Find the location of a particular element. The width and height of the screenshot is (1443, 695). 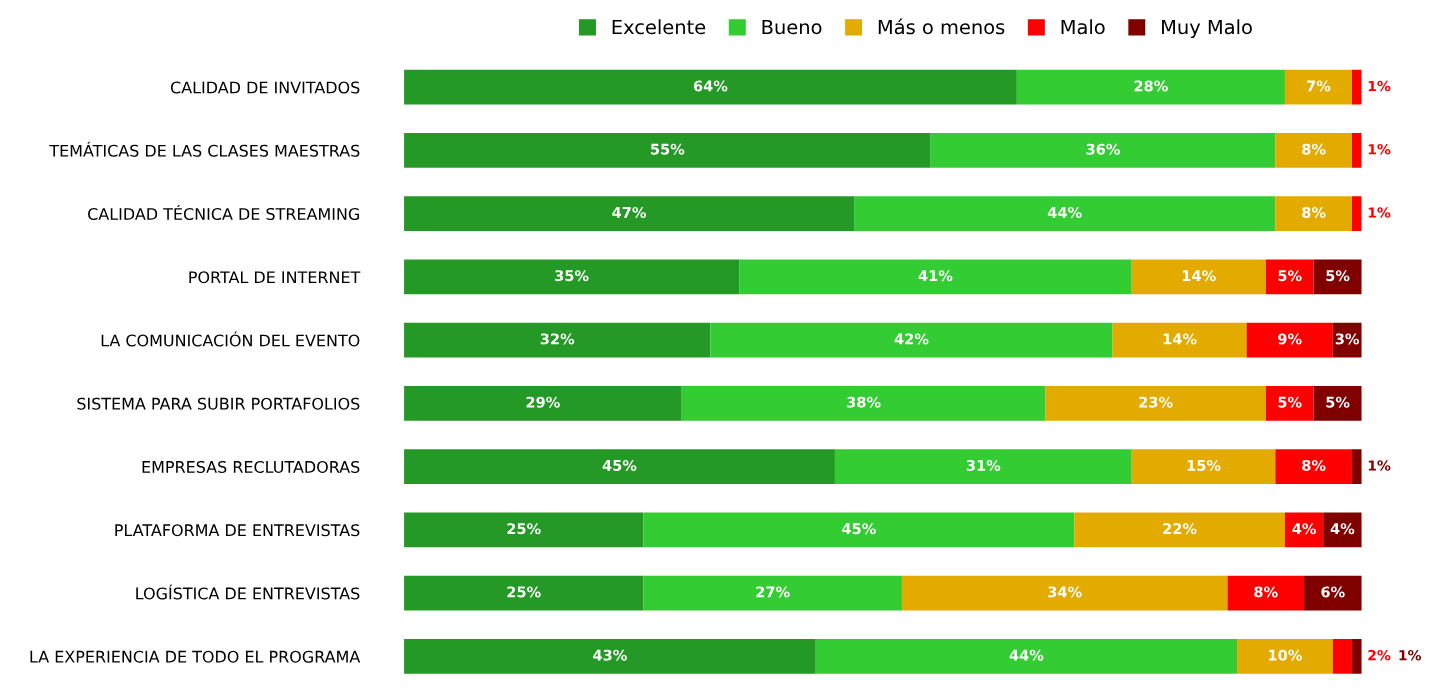

data-label: 64% is located at coordinates (710, 86).